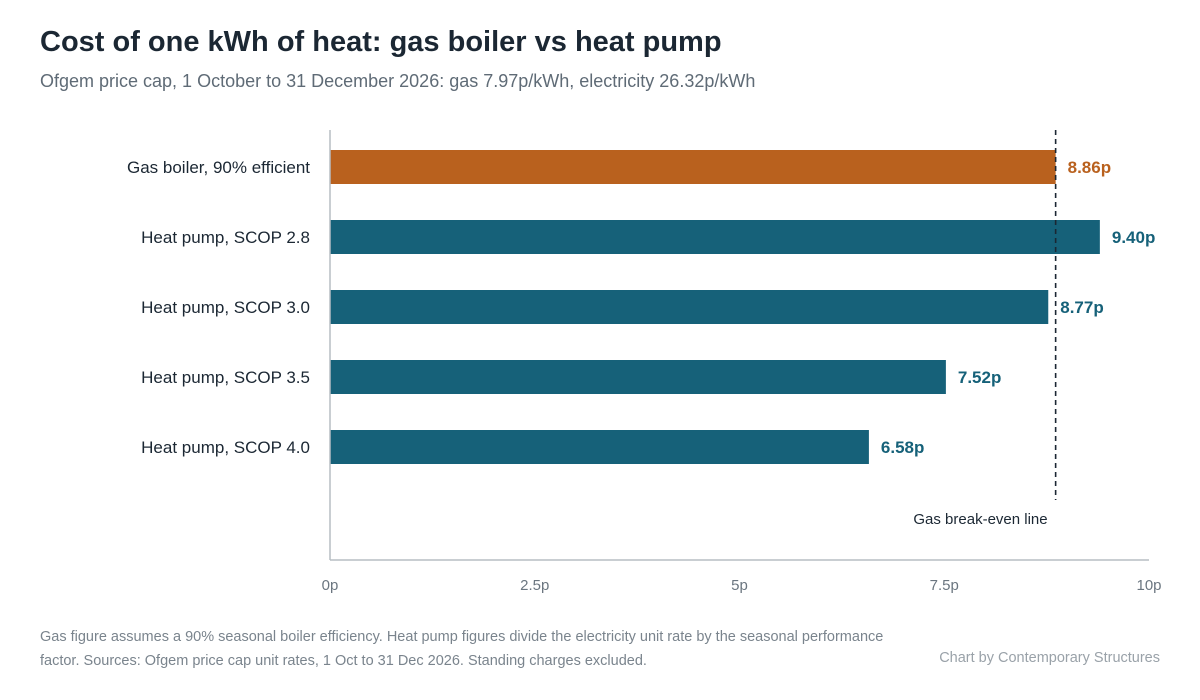 This screenshot has height=700, width=1200. What do you see at coordinates (218, 167) in the screenshot?
I see `category-label: Gas boiler, 90% efficient` at bounding box center [218, 167].